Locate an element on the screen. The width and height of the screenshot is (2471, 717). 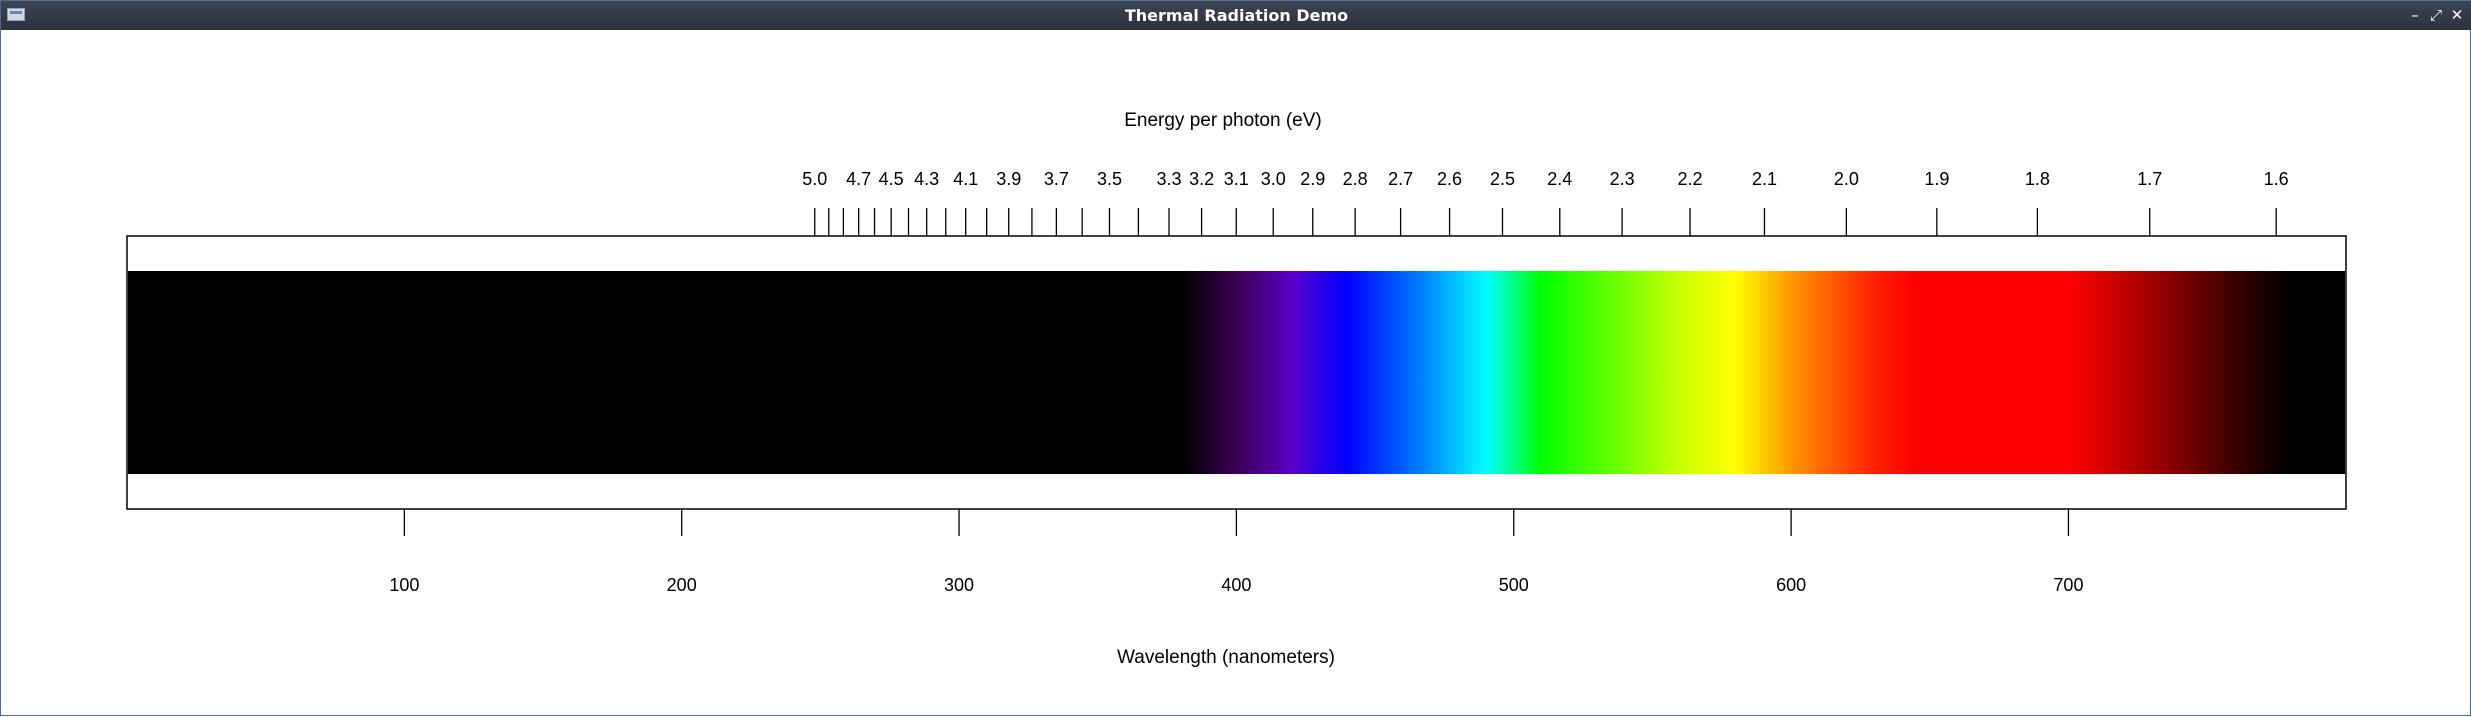
top-axis-tick-label: 1.7 is located at coordinates (2149, 179).